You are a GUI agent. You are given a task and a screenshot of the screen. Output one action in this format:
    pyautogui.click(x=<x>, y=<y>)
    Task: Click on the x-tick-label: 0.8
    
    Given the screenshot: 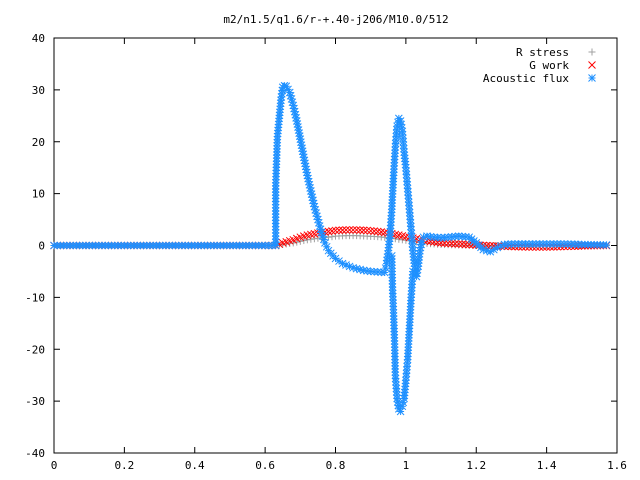 What is the action you would take?
    pyautogui.click(x=336, y=465)
    